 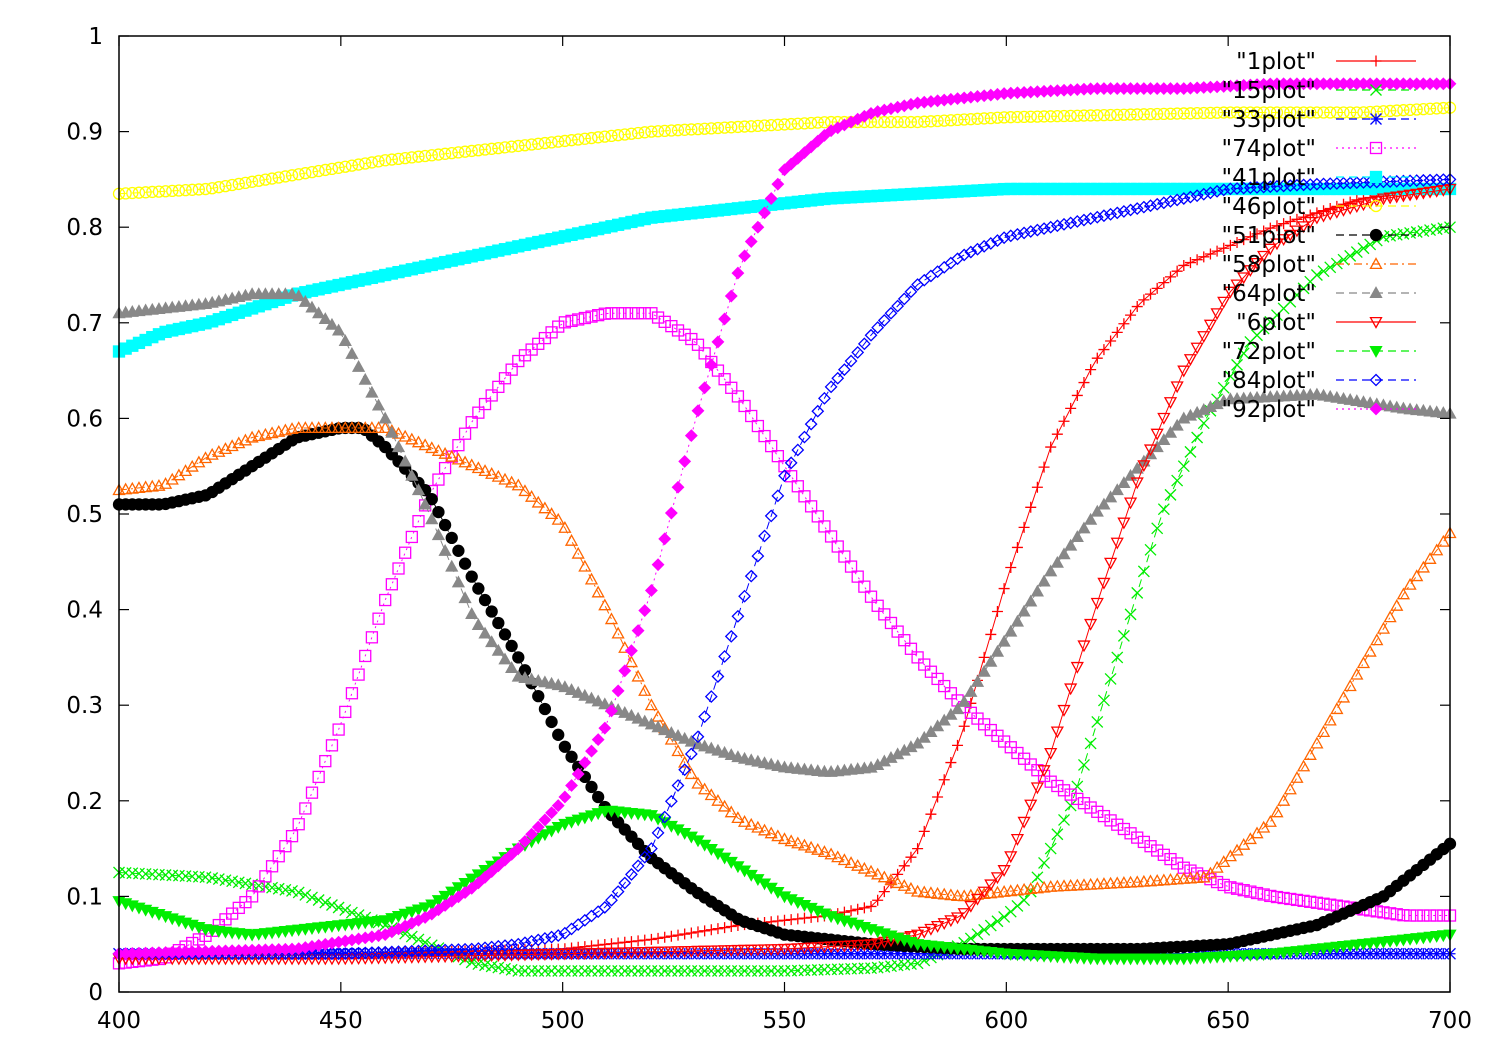 I want to click on x-tick-label: 450, so click(x=341, y=1021).